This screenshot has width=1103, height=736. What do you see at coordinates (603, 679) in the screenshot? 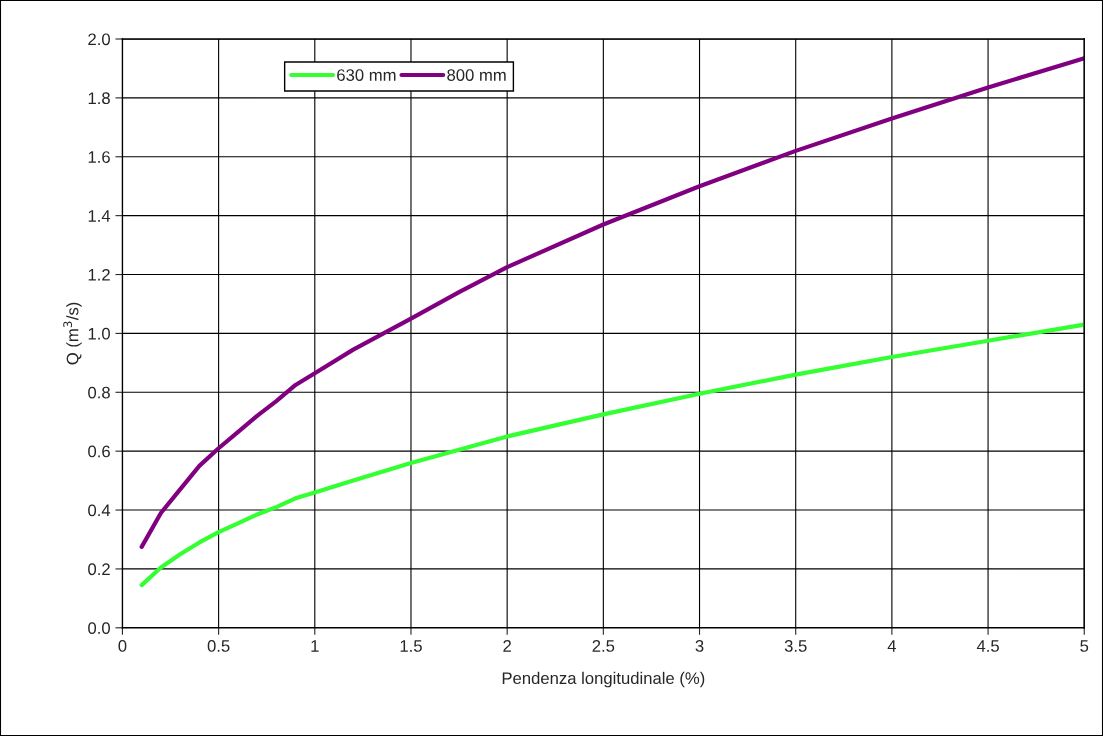
I see `x-axis-title: Pendenza longitudinale (%)` at bounding box center [603, 679].